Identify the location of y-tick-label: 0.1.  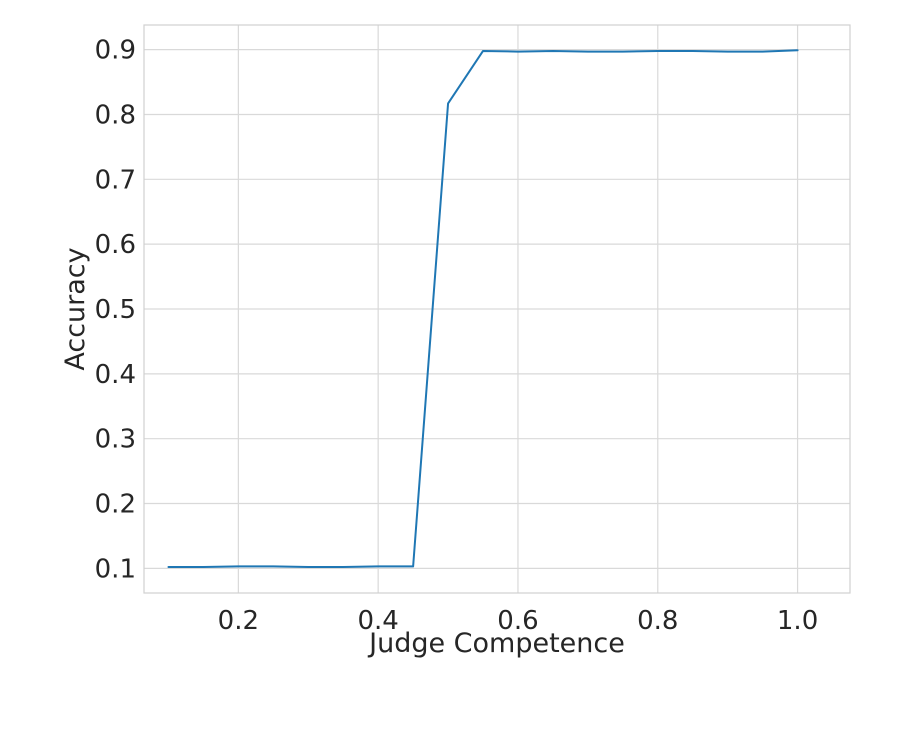
(115, 569).